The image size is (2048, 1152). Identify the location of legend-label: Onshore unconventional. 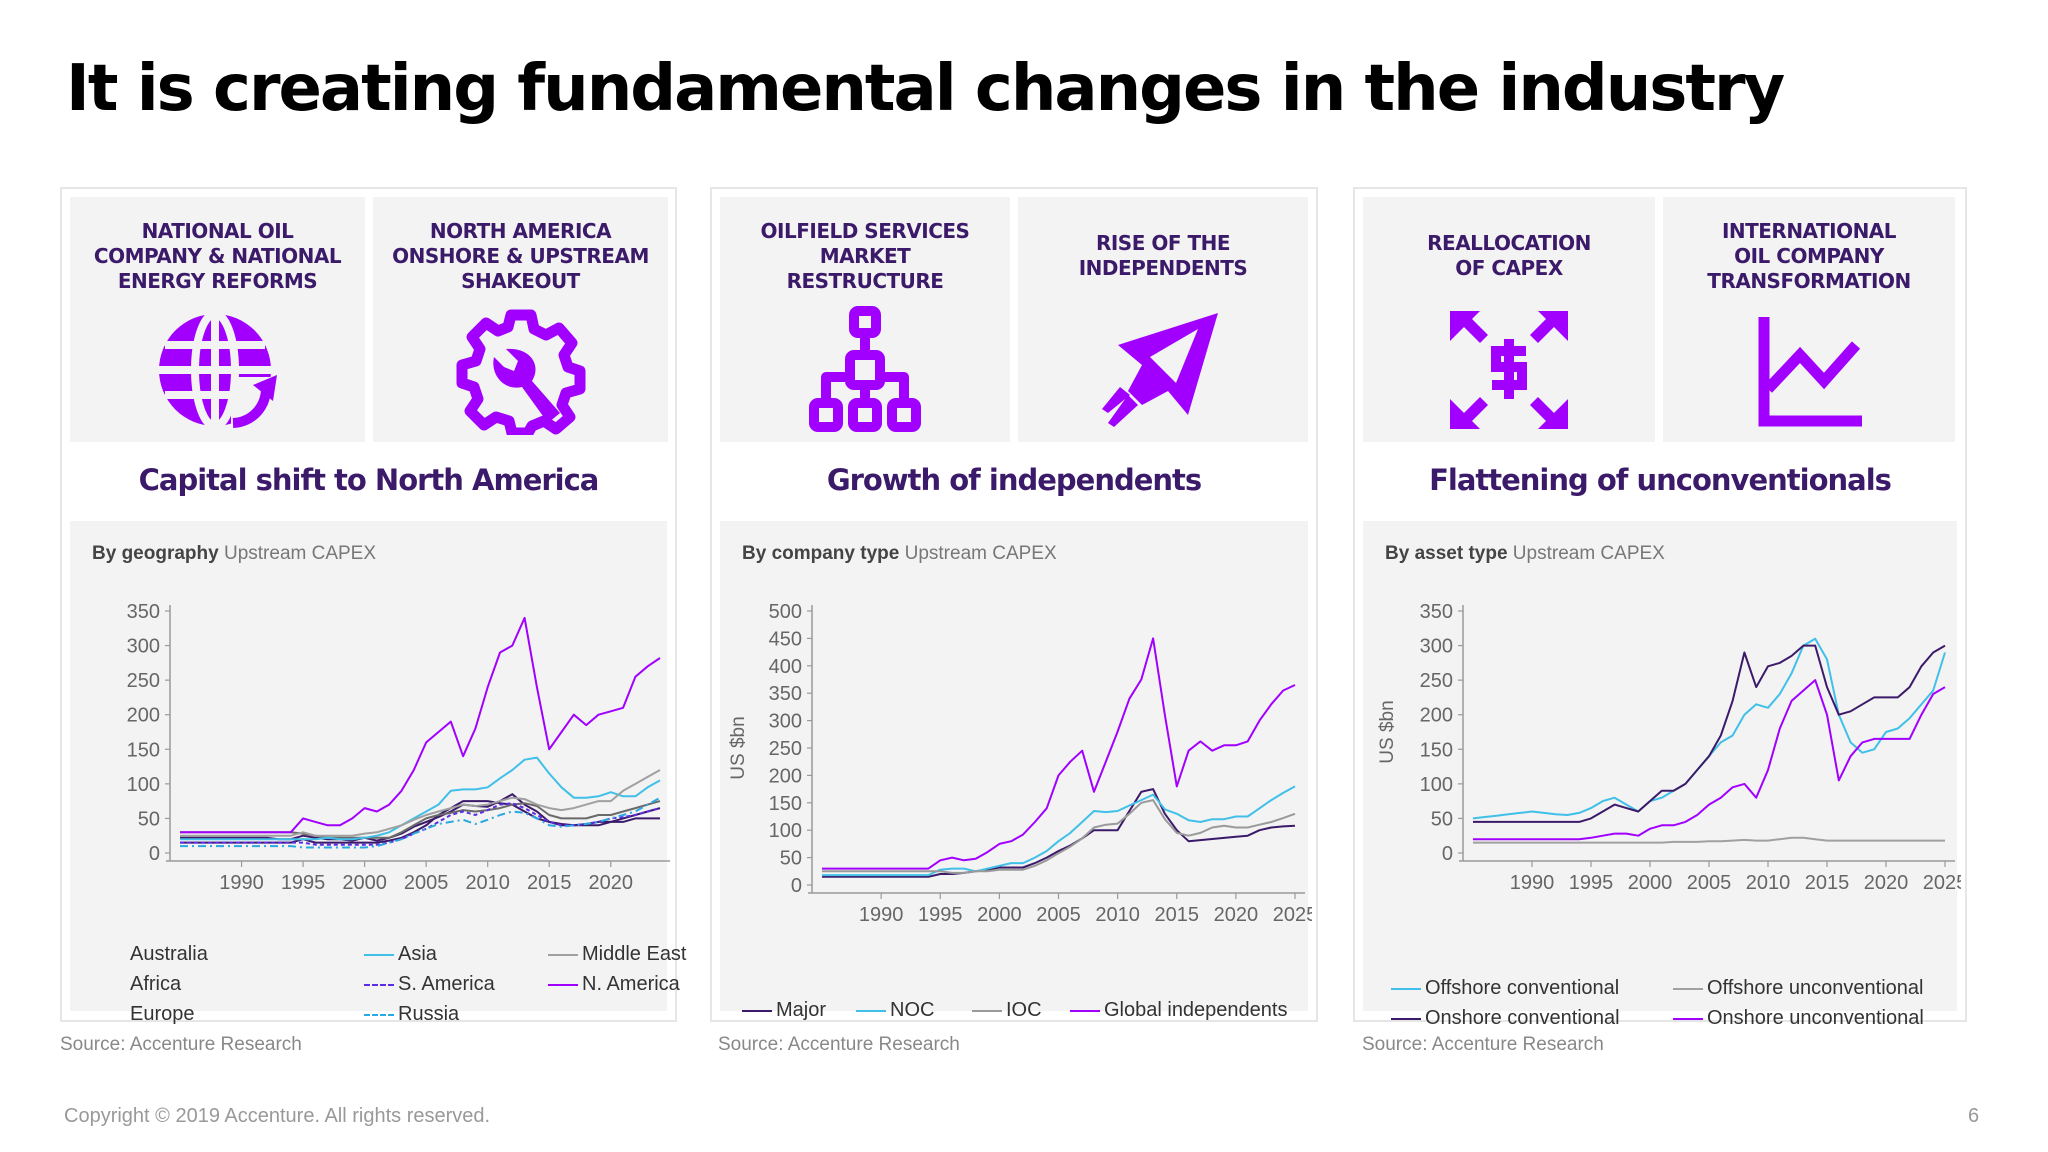
(1815, 1018).